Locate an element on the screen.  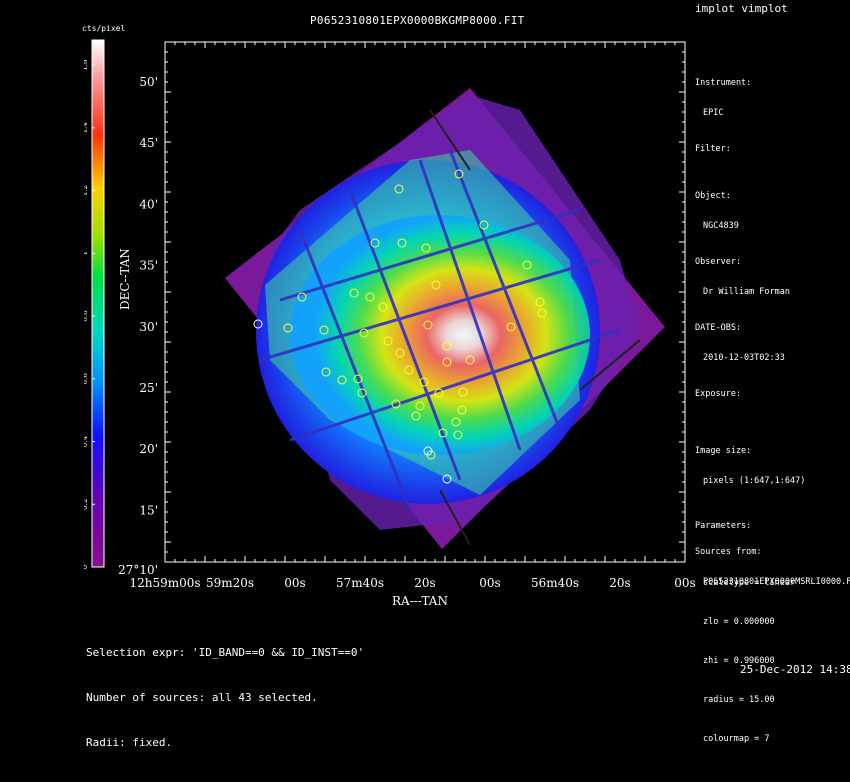
y-origin-label: 27°10' is located at coordinates (138, 570).